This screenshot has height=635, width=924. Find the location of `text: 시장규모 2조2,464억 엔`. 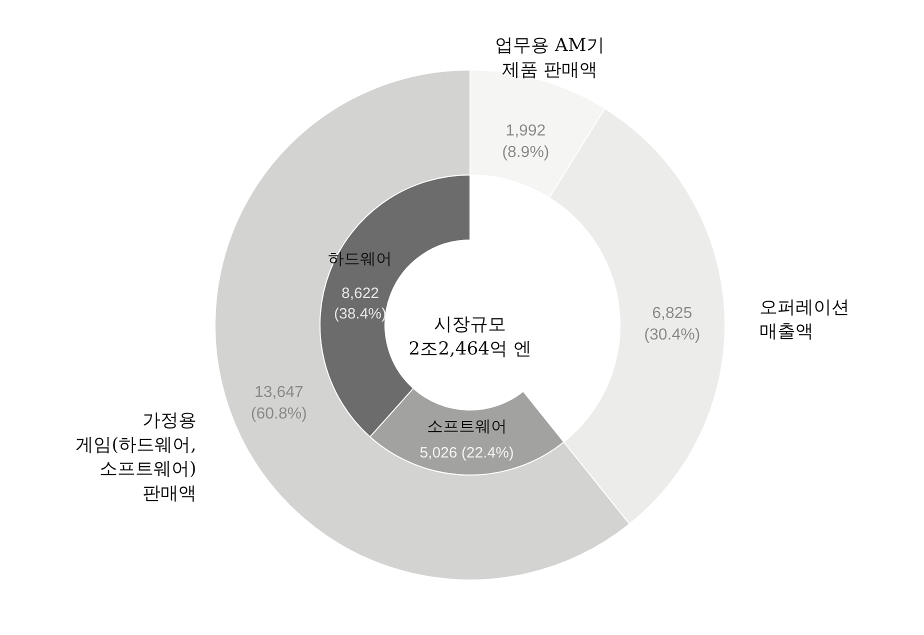

text: 시장규모 2조2,464억 엔 is located at coordinates (470, 337).